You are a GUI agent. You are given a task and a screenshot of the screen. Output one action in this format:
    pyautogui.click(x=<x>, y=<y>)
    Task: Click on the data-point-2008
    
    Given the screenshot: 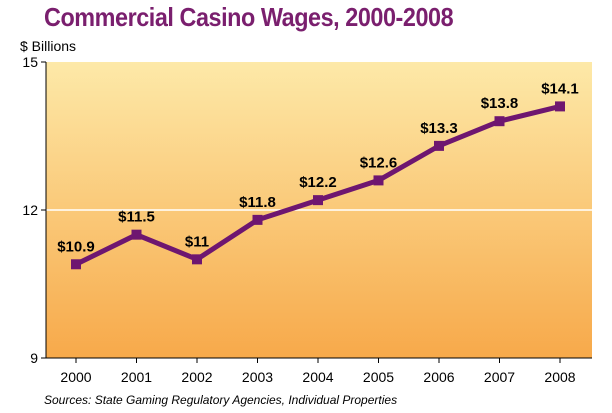 What is the action you would take?
    pyautogui.click(x=560, y=106)
    